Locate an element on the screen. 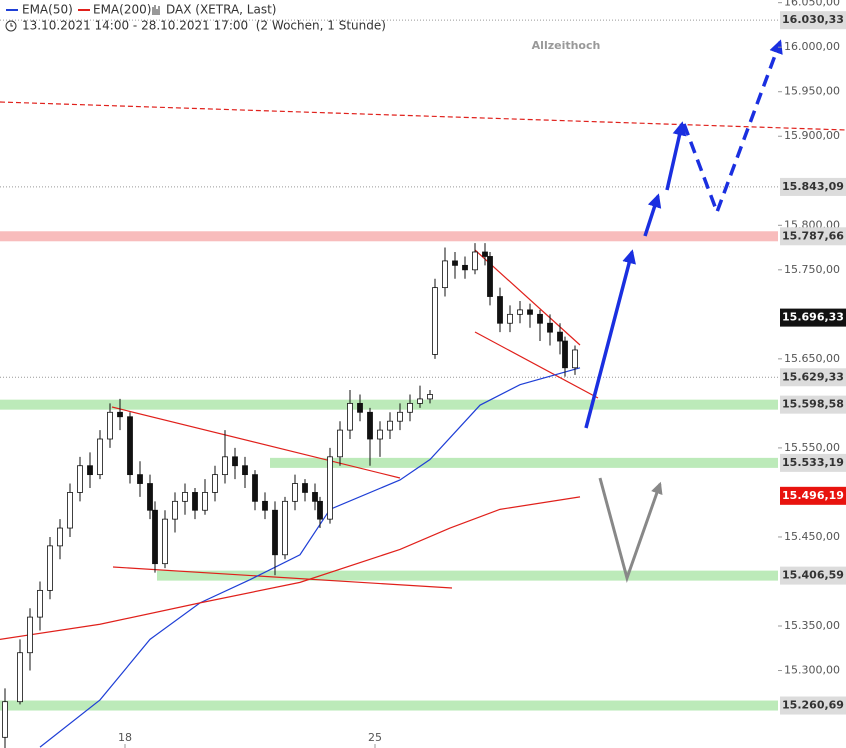 The height and width of the screenshot is (748, 846). level-label: 15.696,33 is located at coordinates (813, 317).